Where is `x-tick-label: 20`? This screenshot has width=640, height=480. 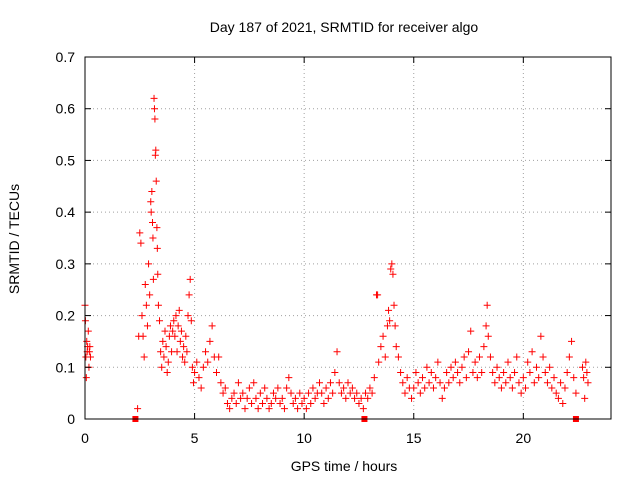
x-tick-label: 20 is located at coordinates (524, 438).